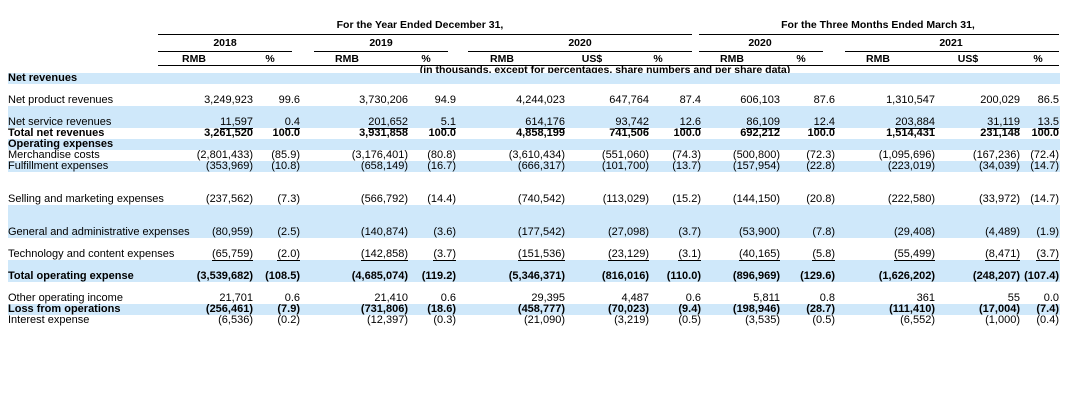  Describe the element at coordinates (76, 309) in the screenshot. I see `row-label: Loss from operations` at that location.